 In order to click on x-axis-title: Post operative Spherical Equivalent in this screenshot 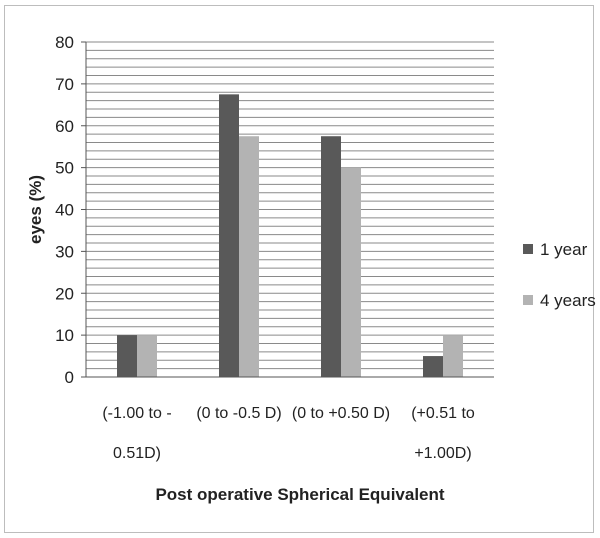, I will do `click(299, 494)`.